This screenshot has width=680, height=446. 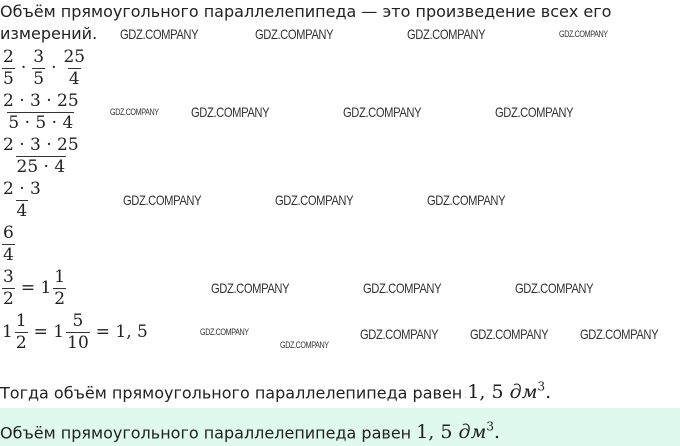 I want to click on math-row-2: 2 · 3 · 25 5 · 5 · 4, so click(x=340, y=112).